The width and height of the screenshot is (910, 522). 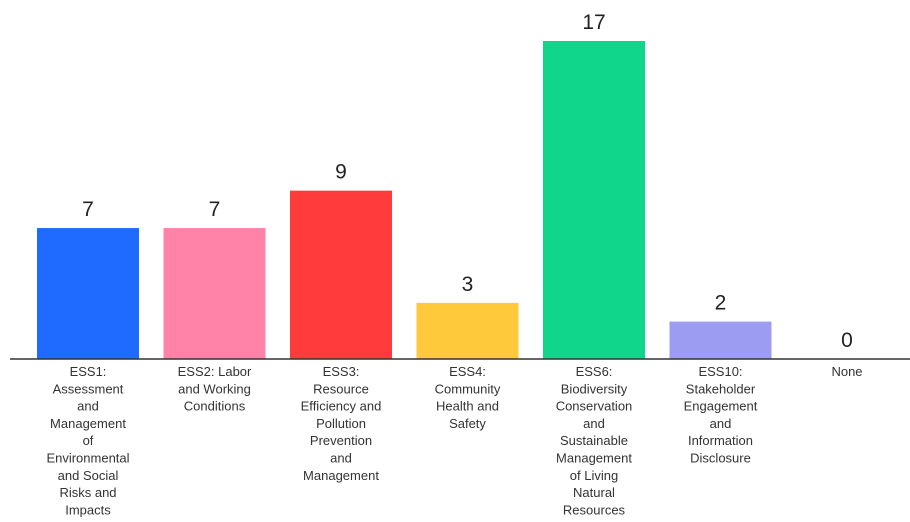 I want to click on category-label-line: None, so click(x=846, y=371).